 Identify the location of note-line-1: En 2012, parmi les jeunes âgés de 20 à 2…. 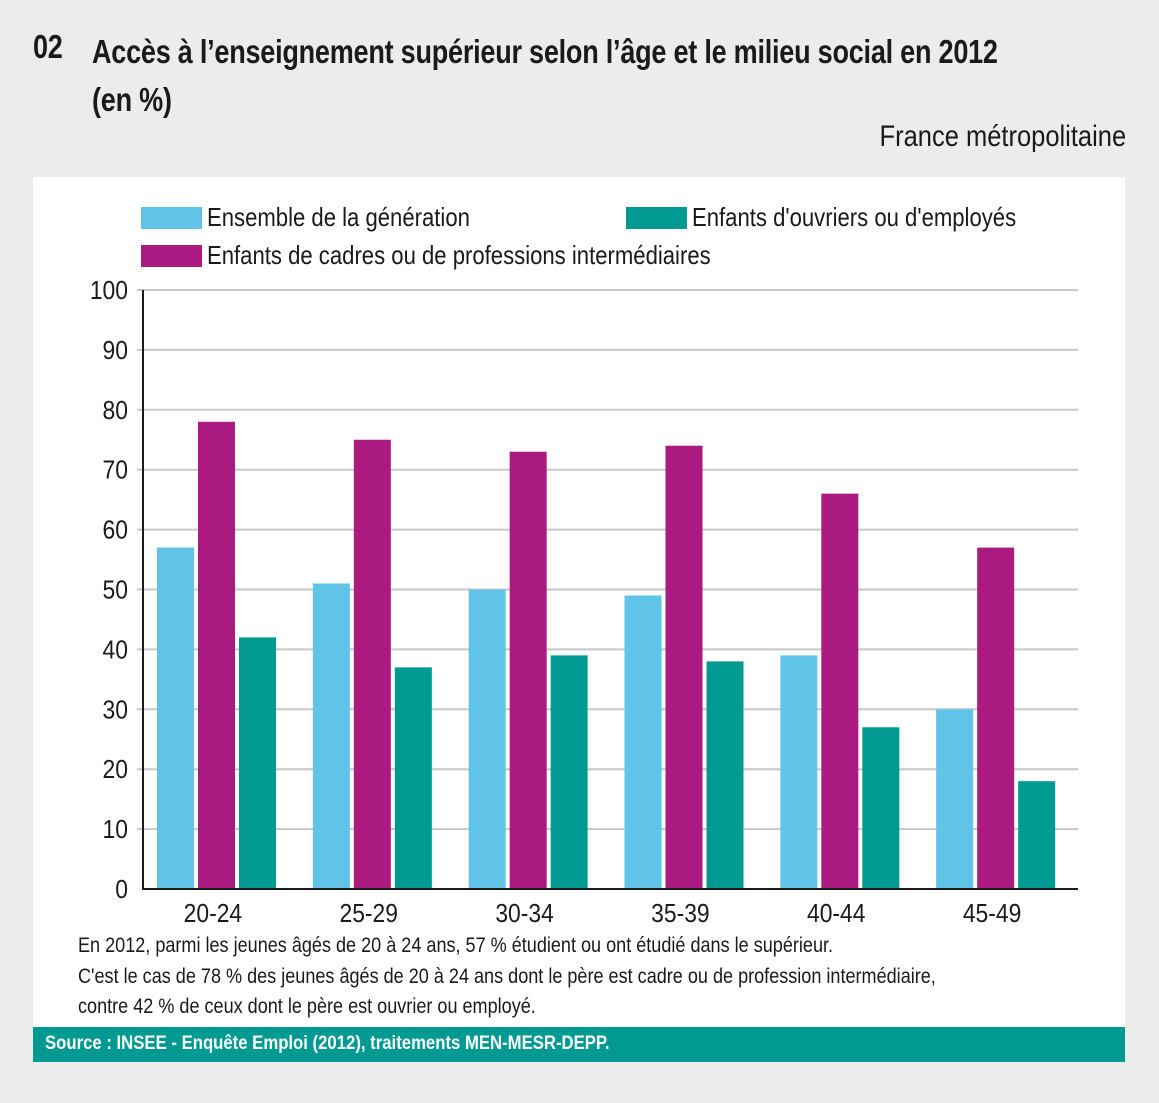
(456, 945).